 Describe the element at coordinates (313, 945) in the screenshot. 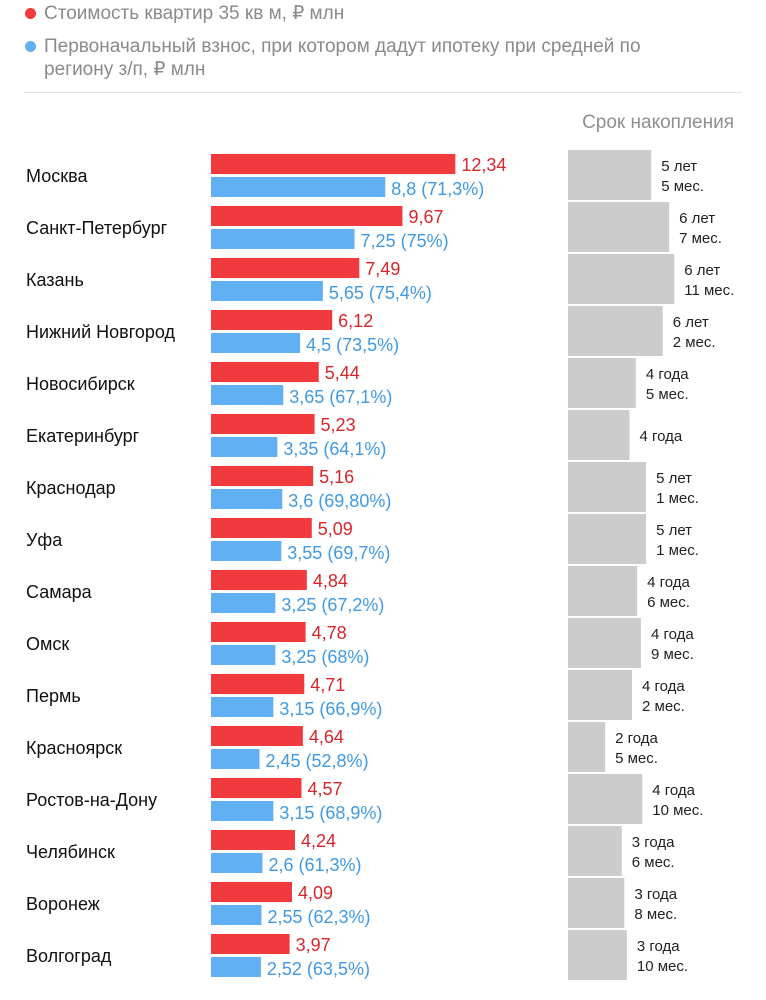

I see `price-label: 3,97` at that location.